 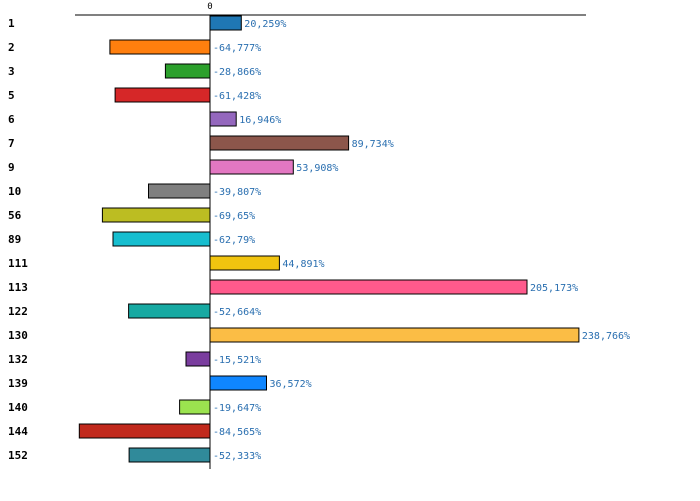 I want to click on category-label-1: 1, so click(x=11, y=23).